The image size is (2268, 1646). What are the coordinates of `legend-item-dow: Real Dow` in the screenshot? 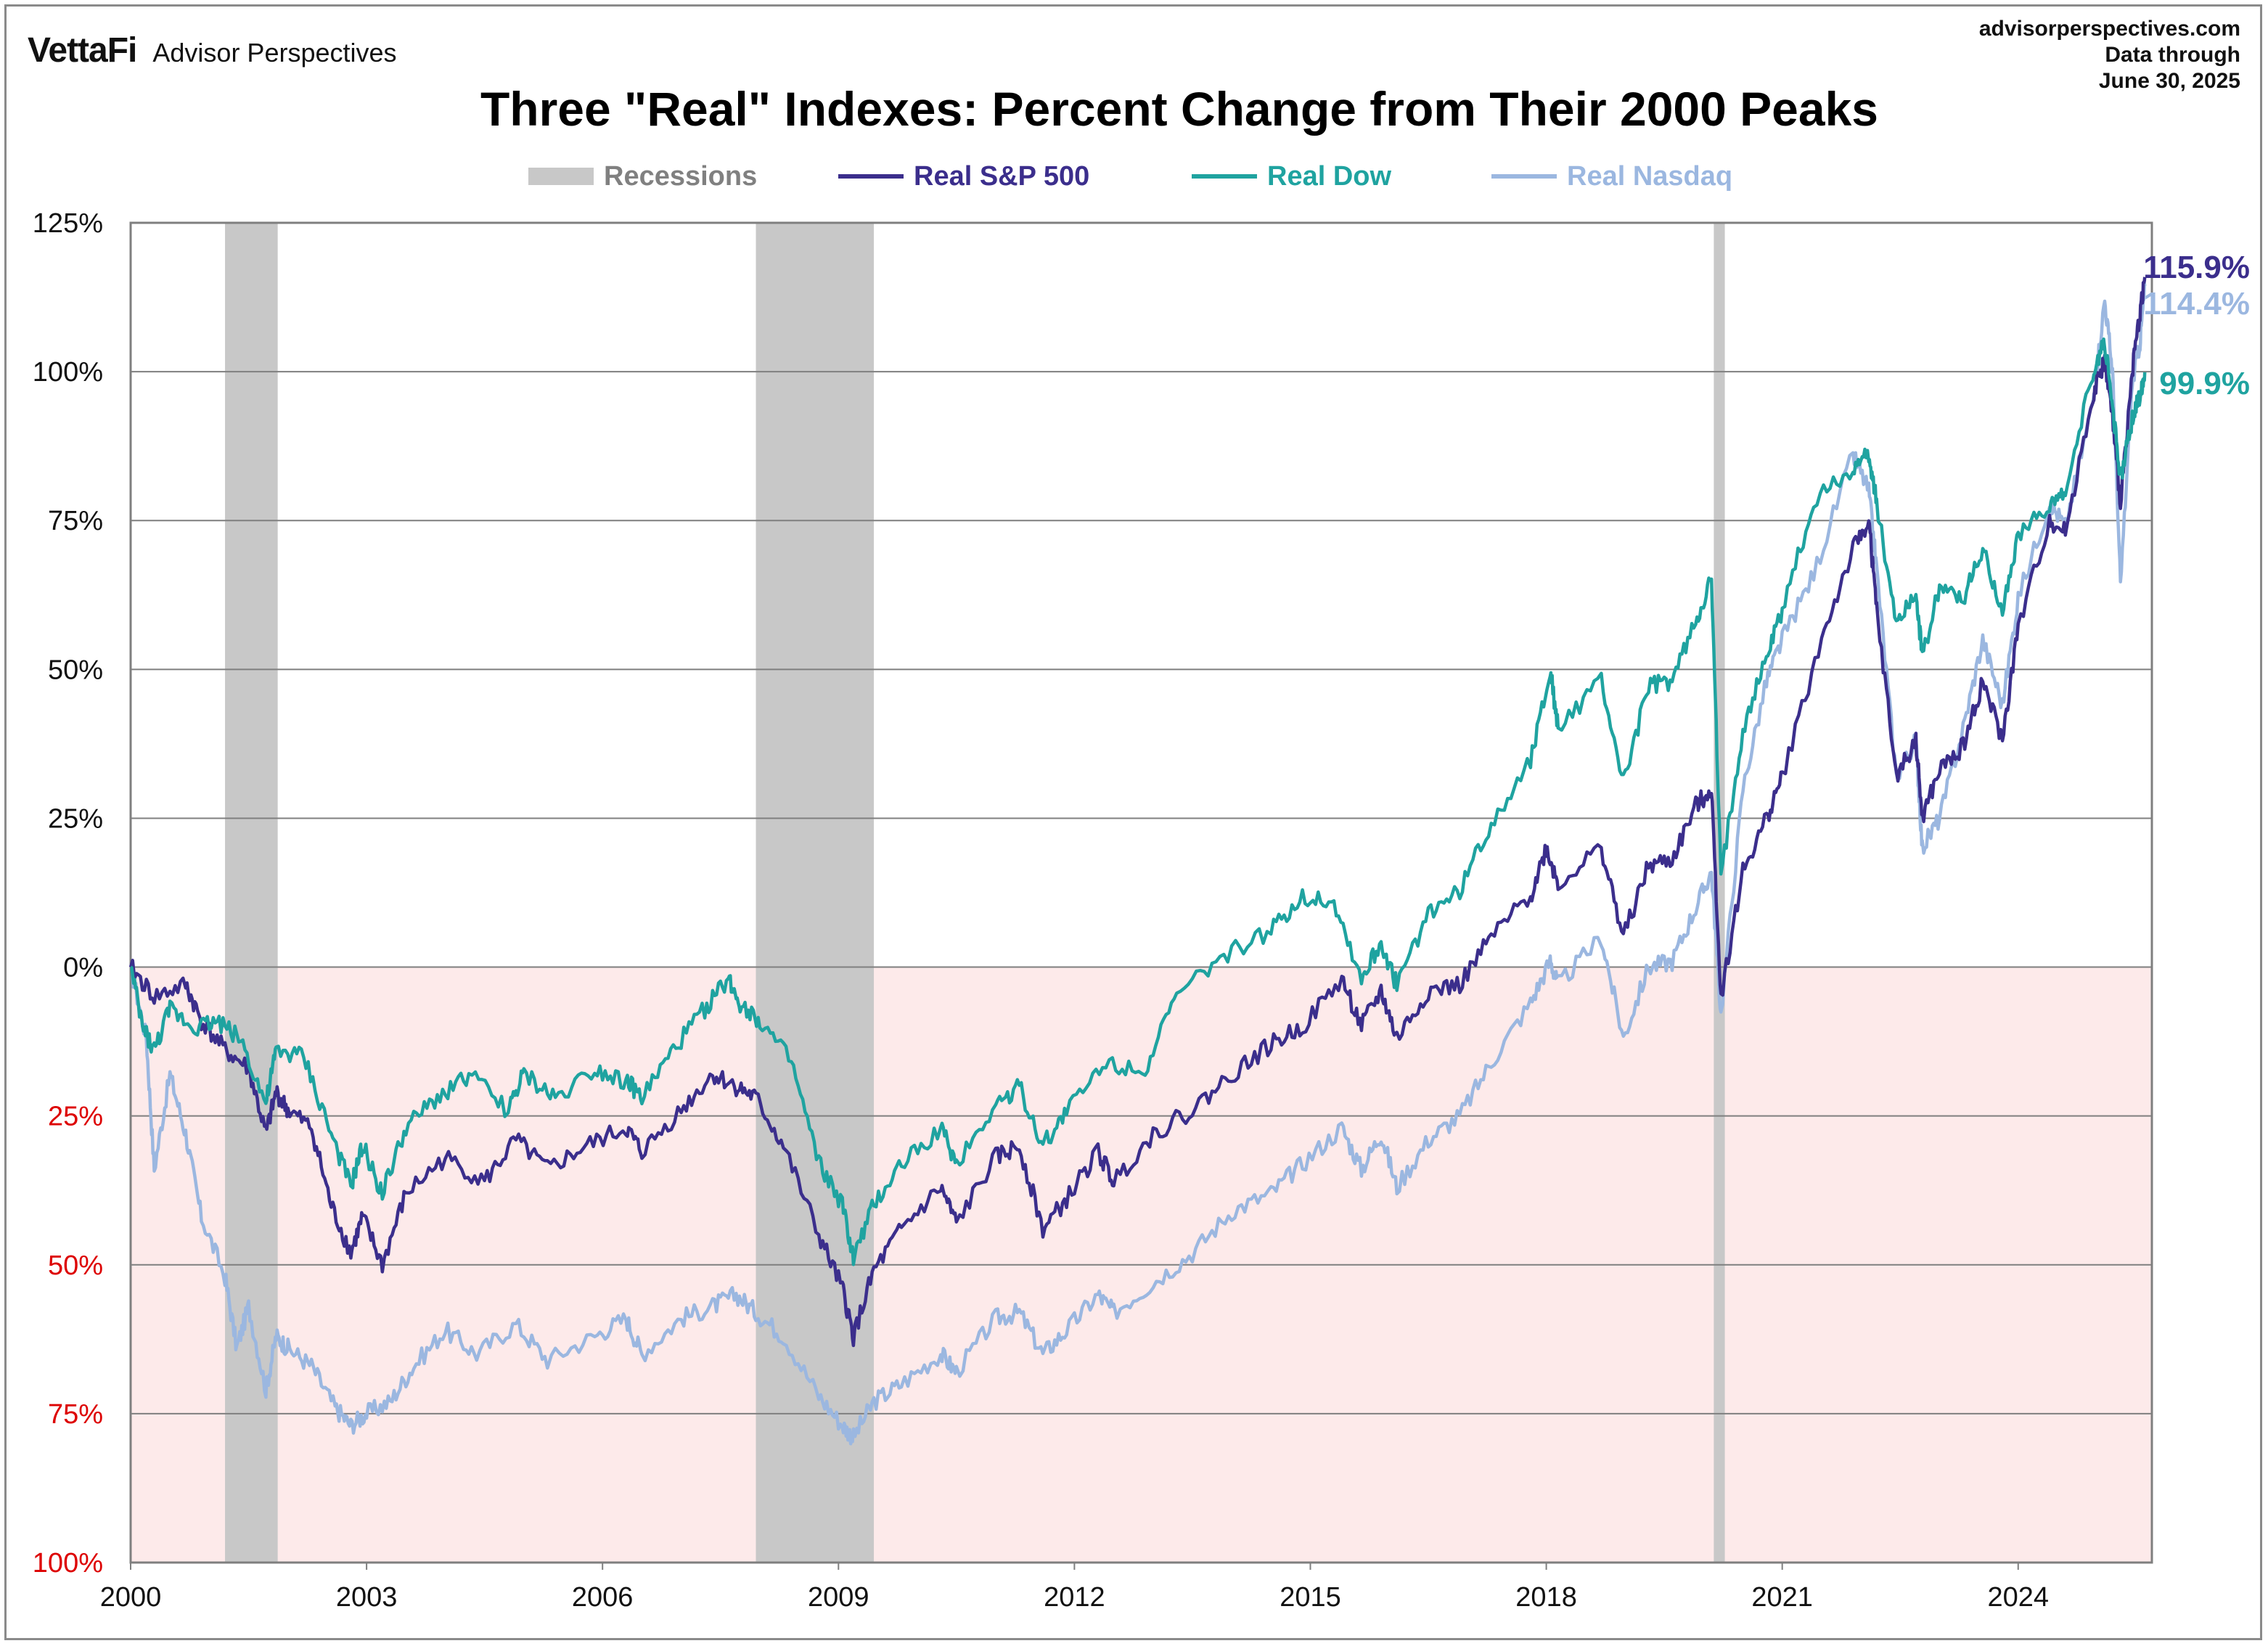 It's located at (1291, 176).